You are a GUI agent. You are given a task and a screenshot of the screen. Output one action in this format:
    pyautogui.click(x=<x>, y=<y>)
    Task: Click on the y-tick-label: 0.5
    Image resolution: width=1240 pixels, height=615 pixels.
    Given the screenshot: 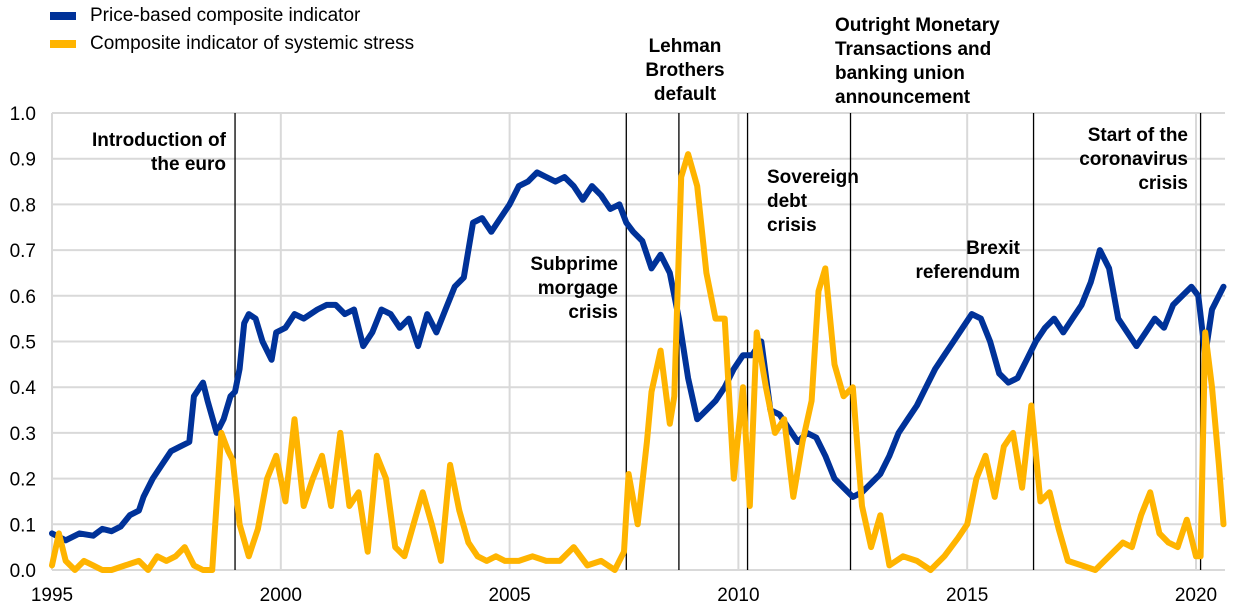 What is the action you would take?
    pyautogui.click(x=23, y=343)
    